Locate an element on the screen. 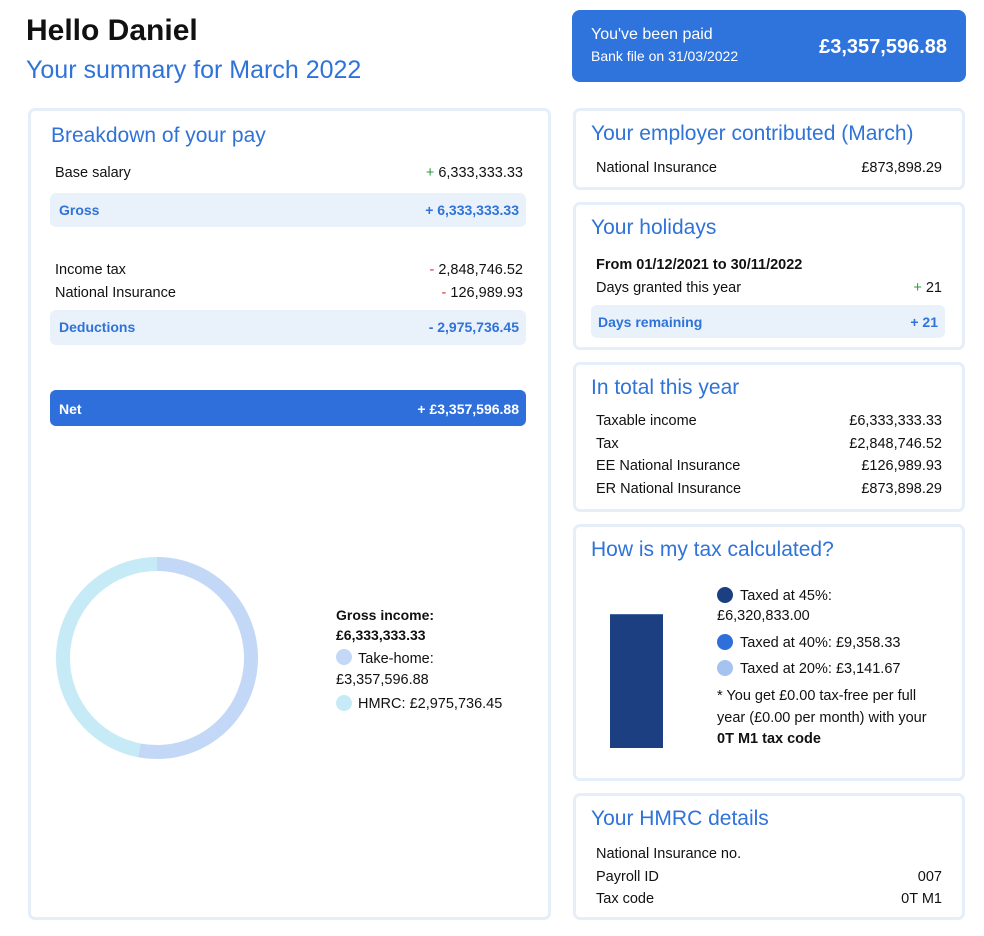 The image size is (984, 936). paid-title: You've been paid is located at coordinates (652, 34).